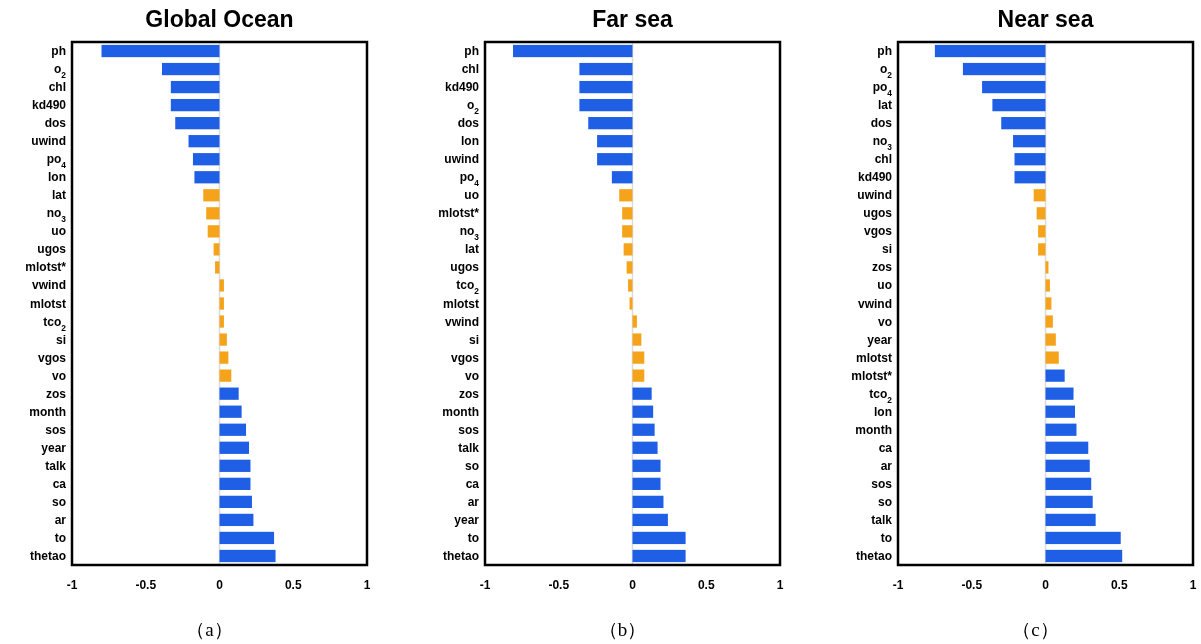 The height and width of the screenshot is (644, 1201). What do you see at coordinates (886, 465) in the screenshot?
I see `y-tick-label: ar` at bounding box center [886, 465].